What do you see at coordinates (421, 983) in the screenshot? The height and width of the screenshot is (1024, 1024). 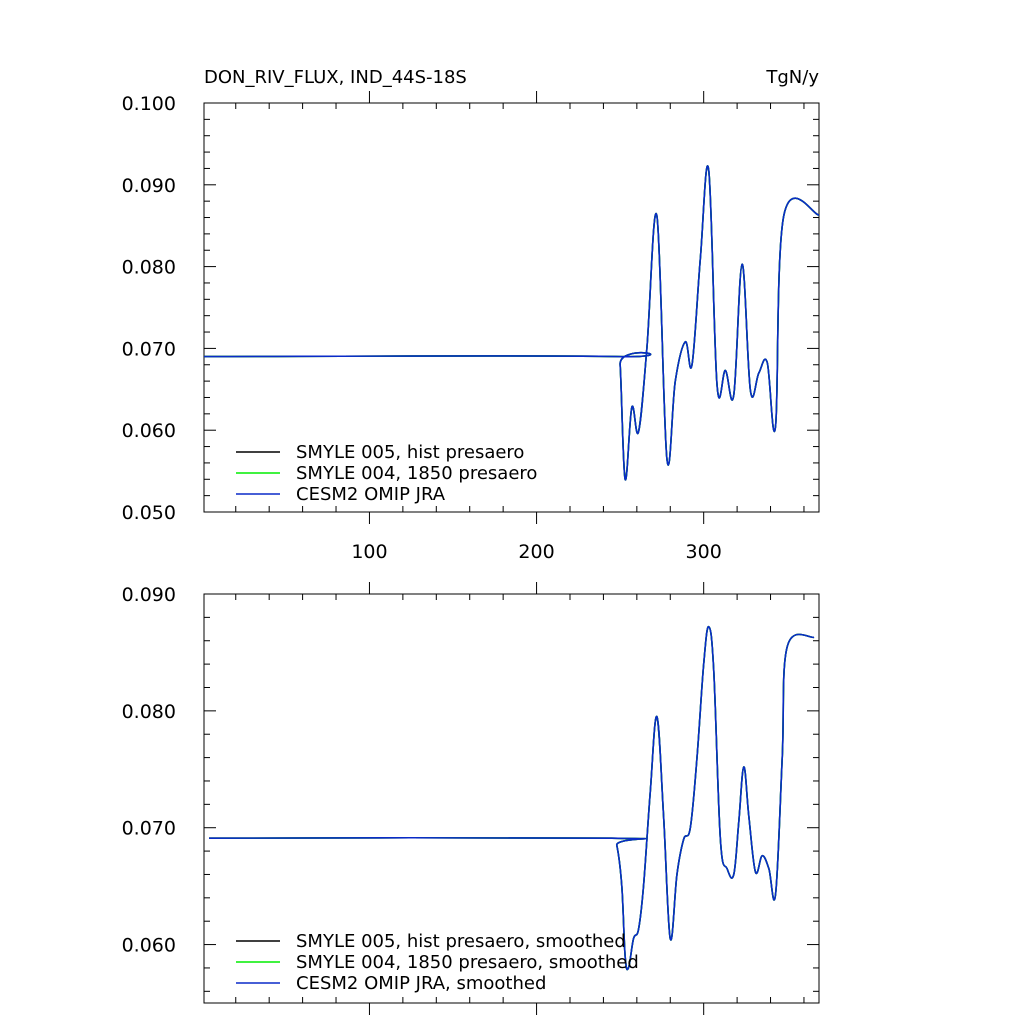 I see `legend-label-3: CESM2 OMIP JRA, smoothed` at bounding box center [421, 983].